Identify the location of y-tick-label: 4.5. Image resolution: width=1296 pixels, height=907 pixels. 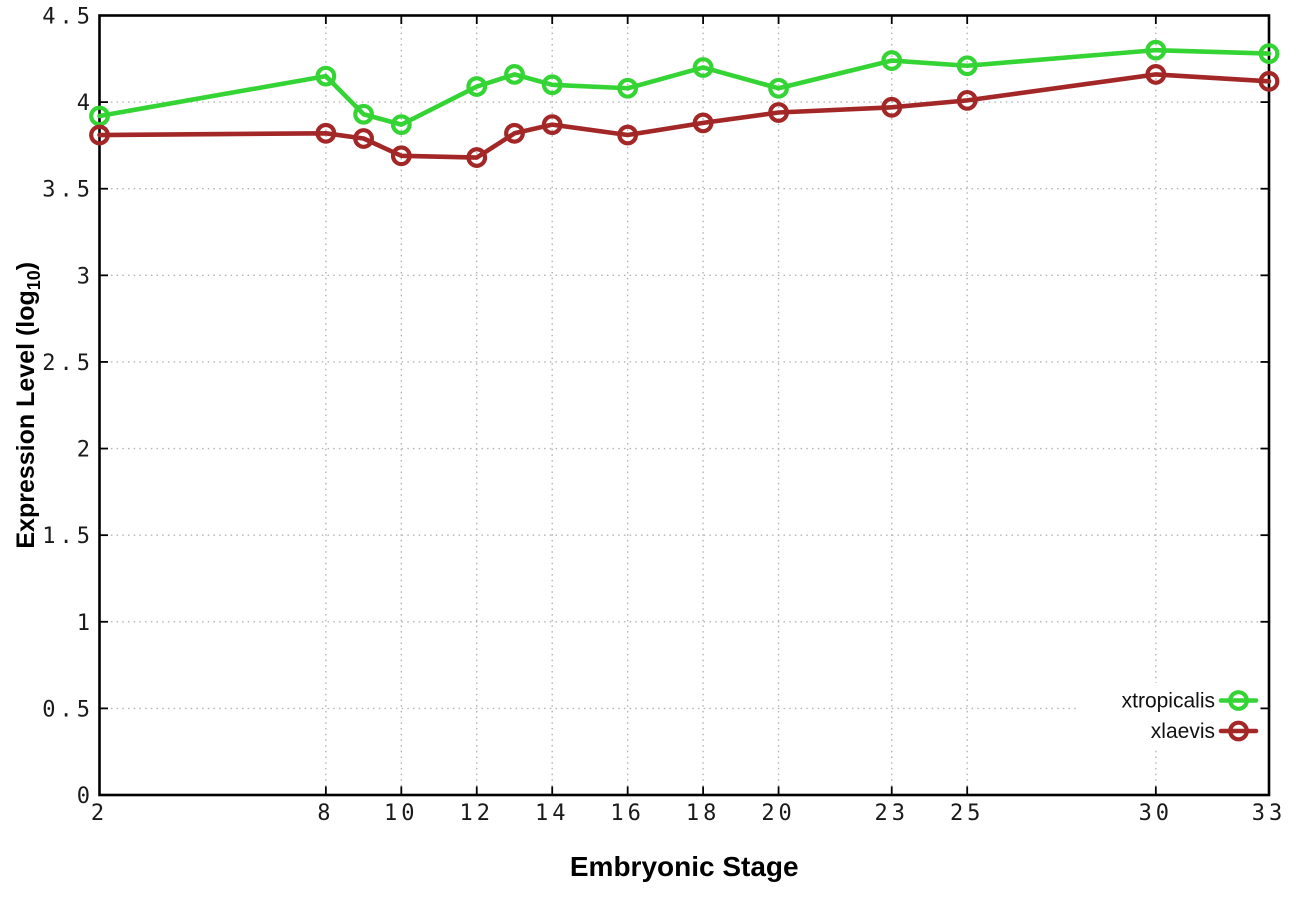
(68, 17).